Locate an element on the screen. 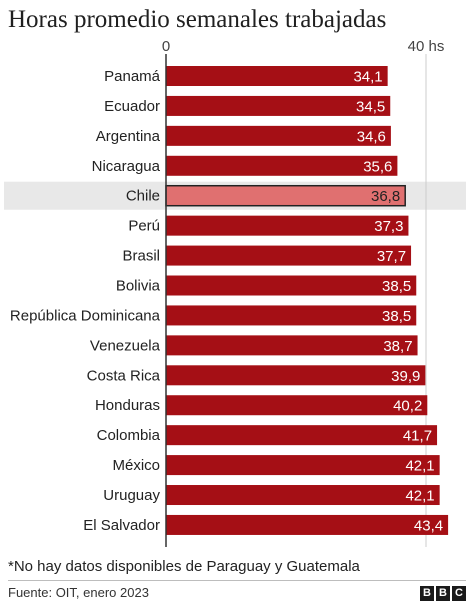 The width and height of the screenshot is (474, 606). value-label: 37,7 is located at coordinates (391, 256).